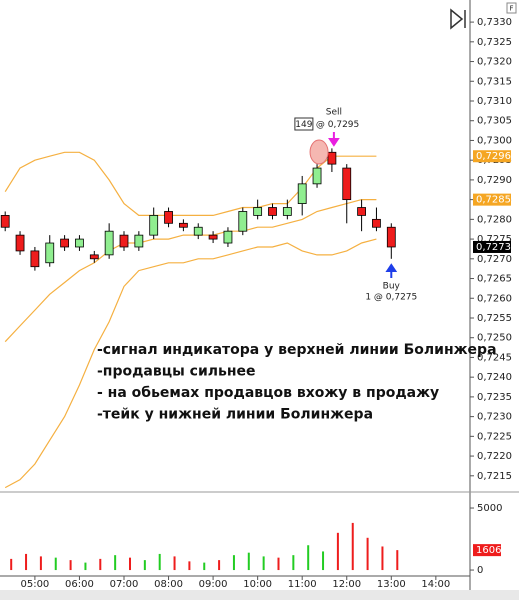 The image size is (519, 600). What do you see at coordinates (334, 139) in the screenshot?
I see `sell-arrow` at bounding box center [334, 139].